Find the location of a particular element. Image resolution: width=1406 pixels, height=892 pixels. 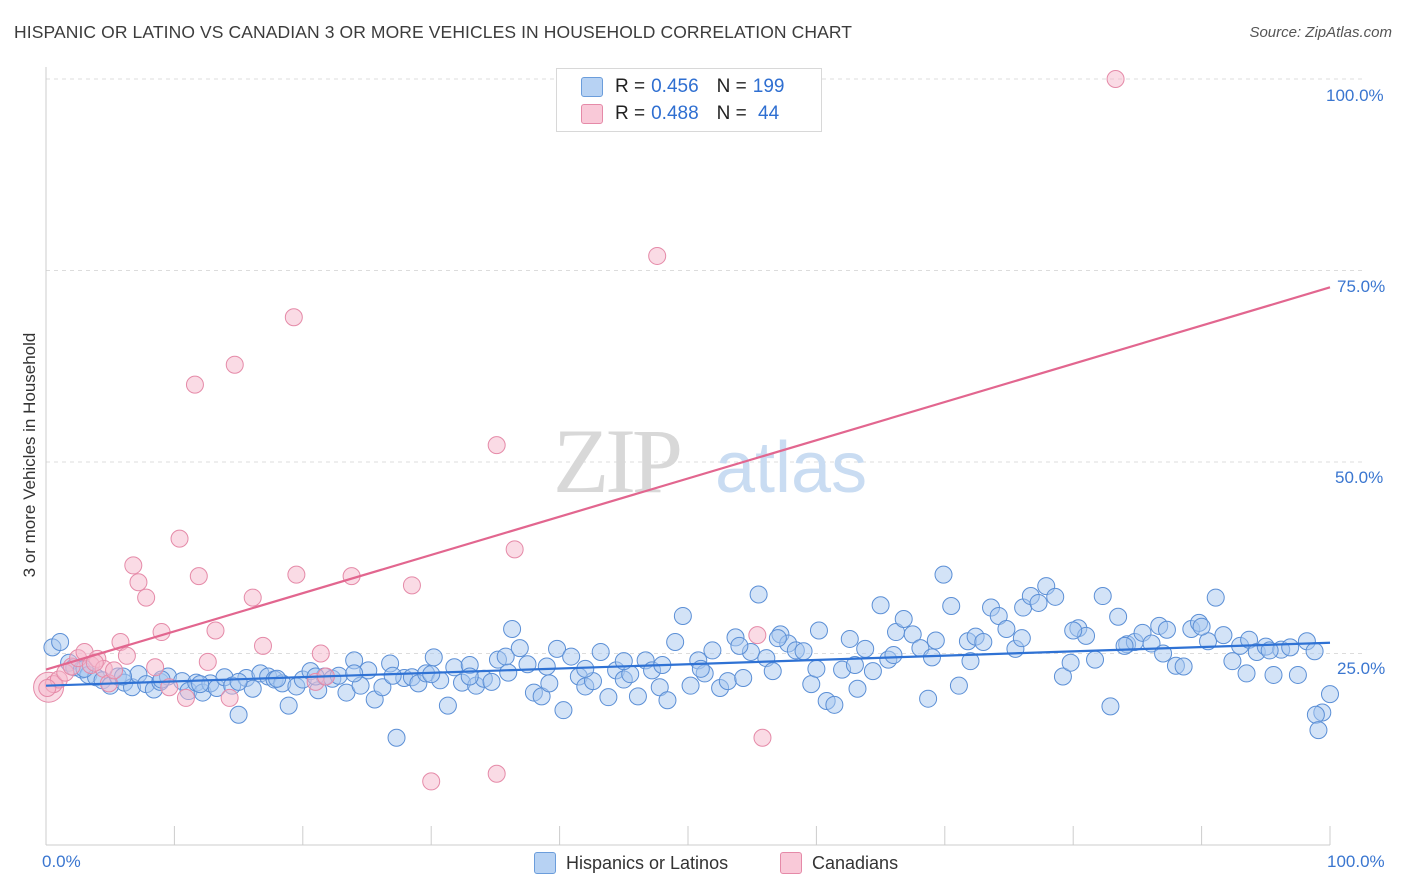

bottom-legend-swatch-pink is located at coordinates (791, 863).